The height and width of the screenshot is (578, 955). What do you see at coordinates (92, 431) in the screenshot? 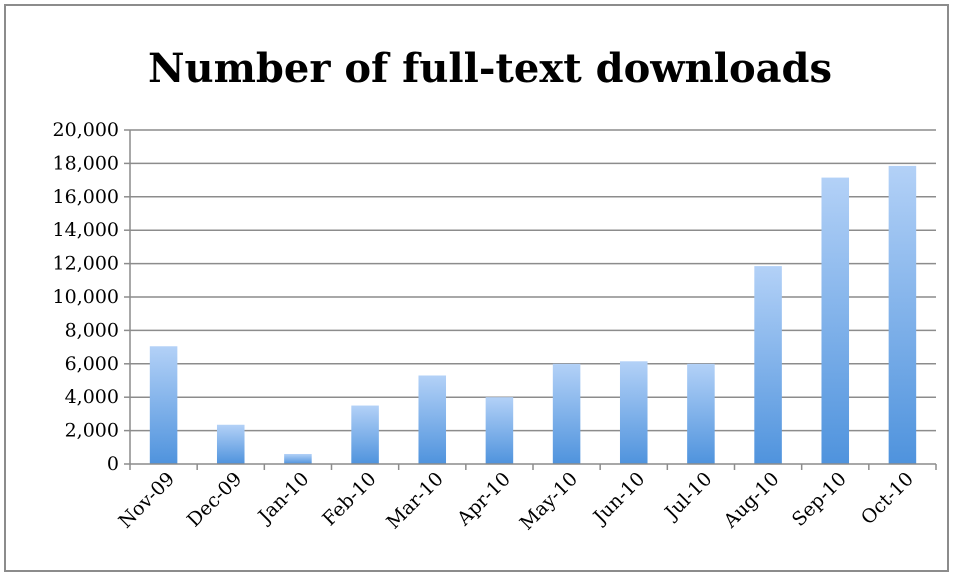
I see `y-tick-label: 2,000` at bounding box center [92, 431].